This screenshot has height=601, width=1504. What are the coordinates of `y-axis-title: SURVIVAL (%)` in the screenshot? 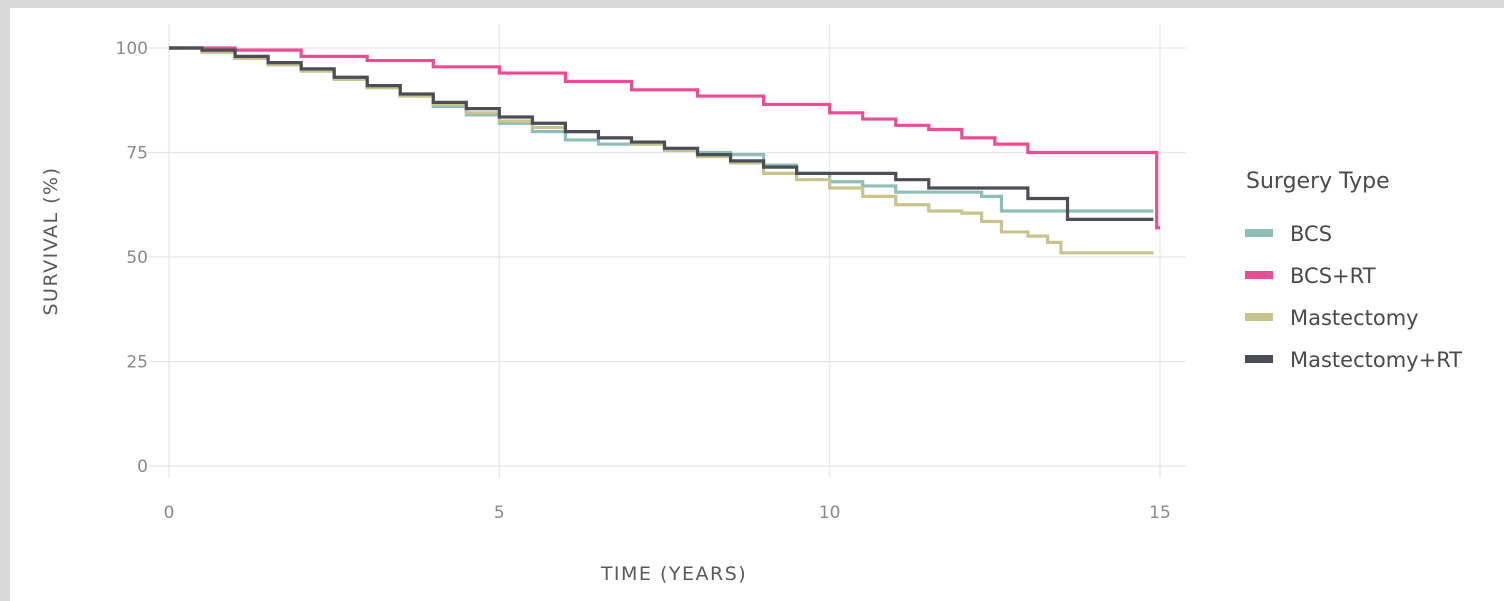 It's located at (51, 240).